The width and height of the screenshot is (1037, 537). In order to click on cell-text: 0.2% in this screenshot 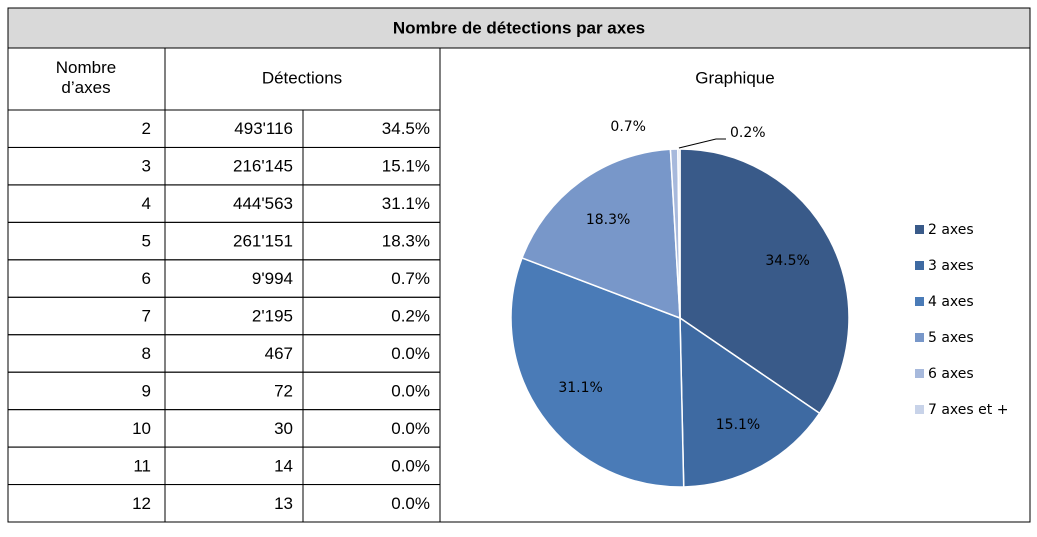, I will do `click(410, 315)`.